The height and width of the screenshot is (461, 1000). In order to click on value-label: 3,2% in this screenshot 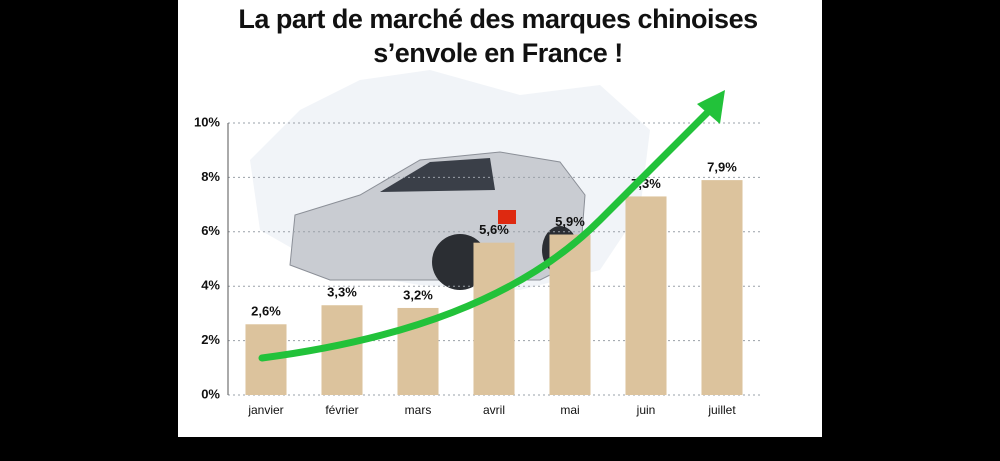, I will do `click(418, 294)`.